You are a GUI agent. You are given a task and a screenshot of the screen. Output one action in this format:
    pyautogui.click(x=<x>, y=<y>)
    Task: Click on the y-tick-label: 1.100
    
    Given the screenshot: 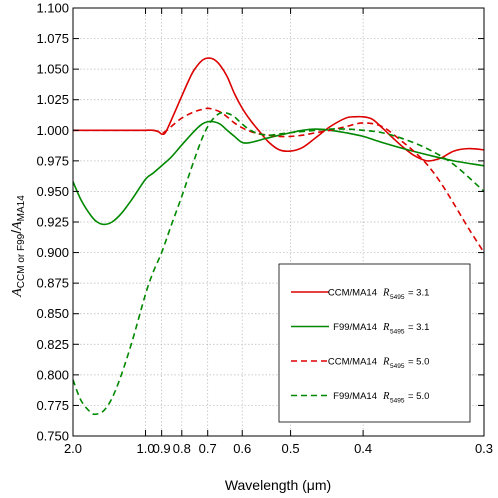 What is the action you would take?
    pyautogui.click(x=52, y=8)
    